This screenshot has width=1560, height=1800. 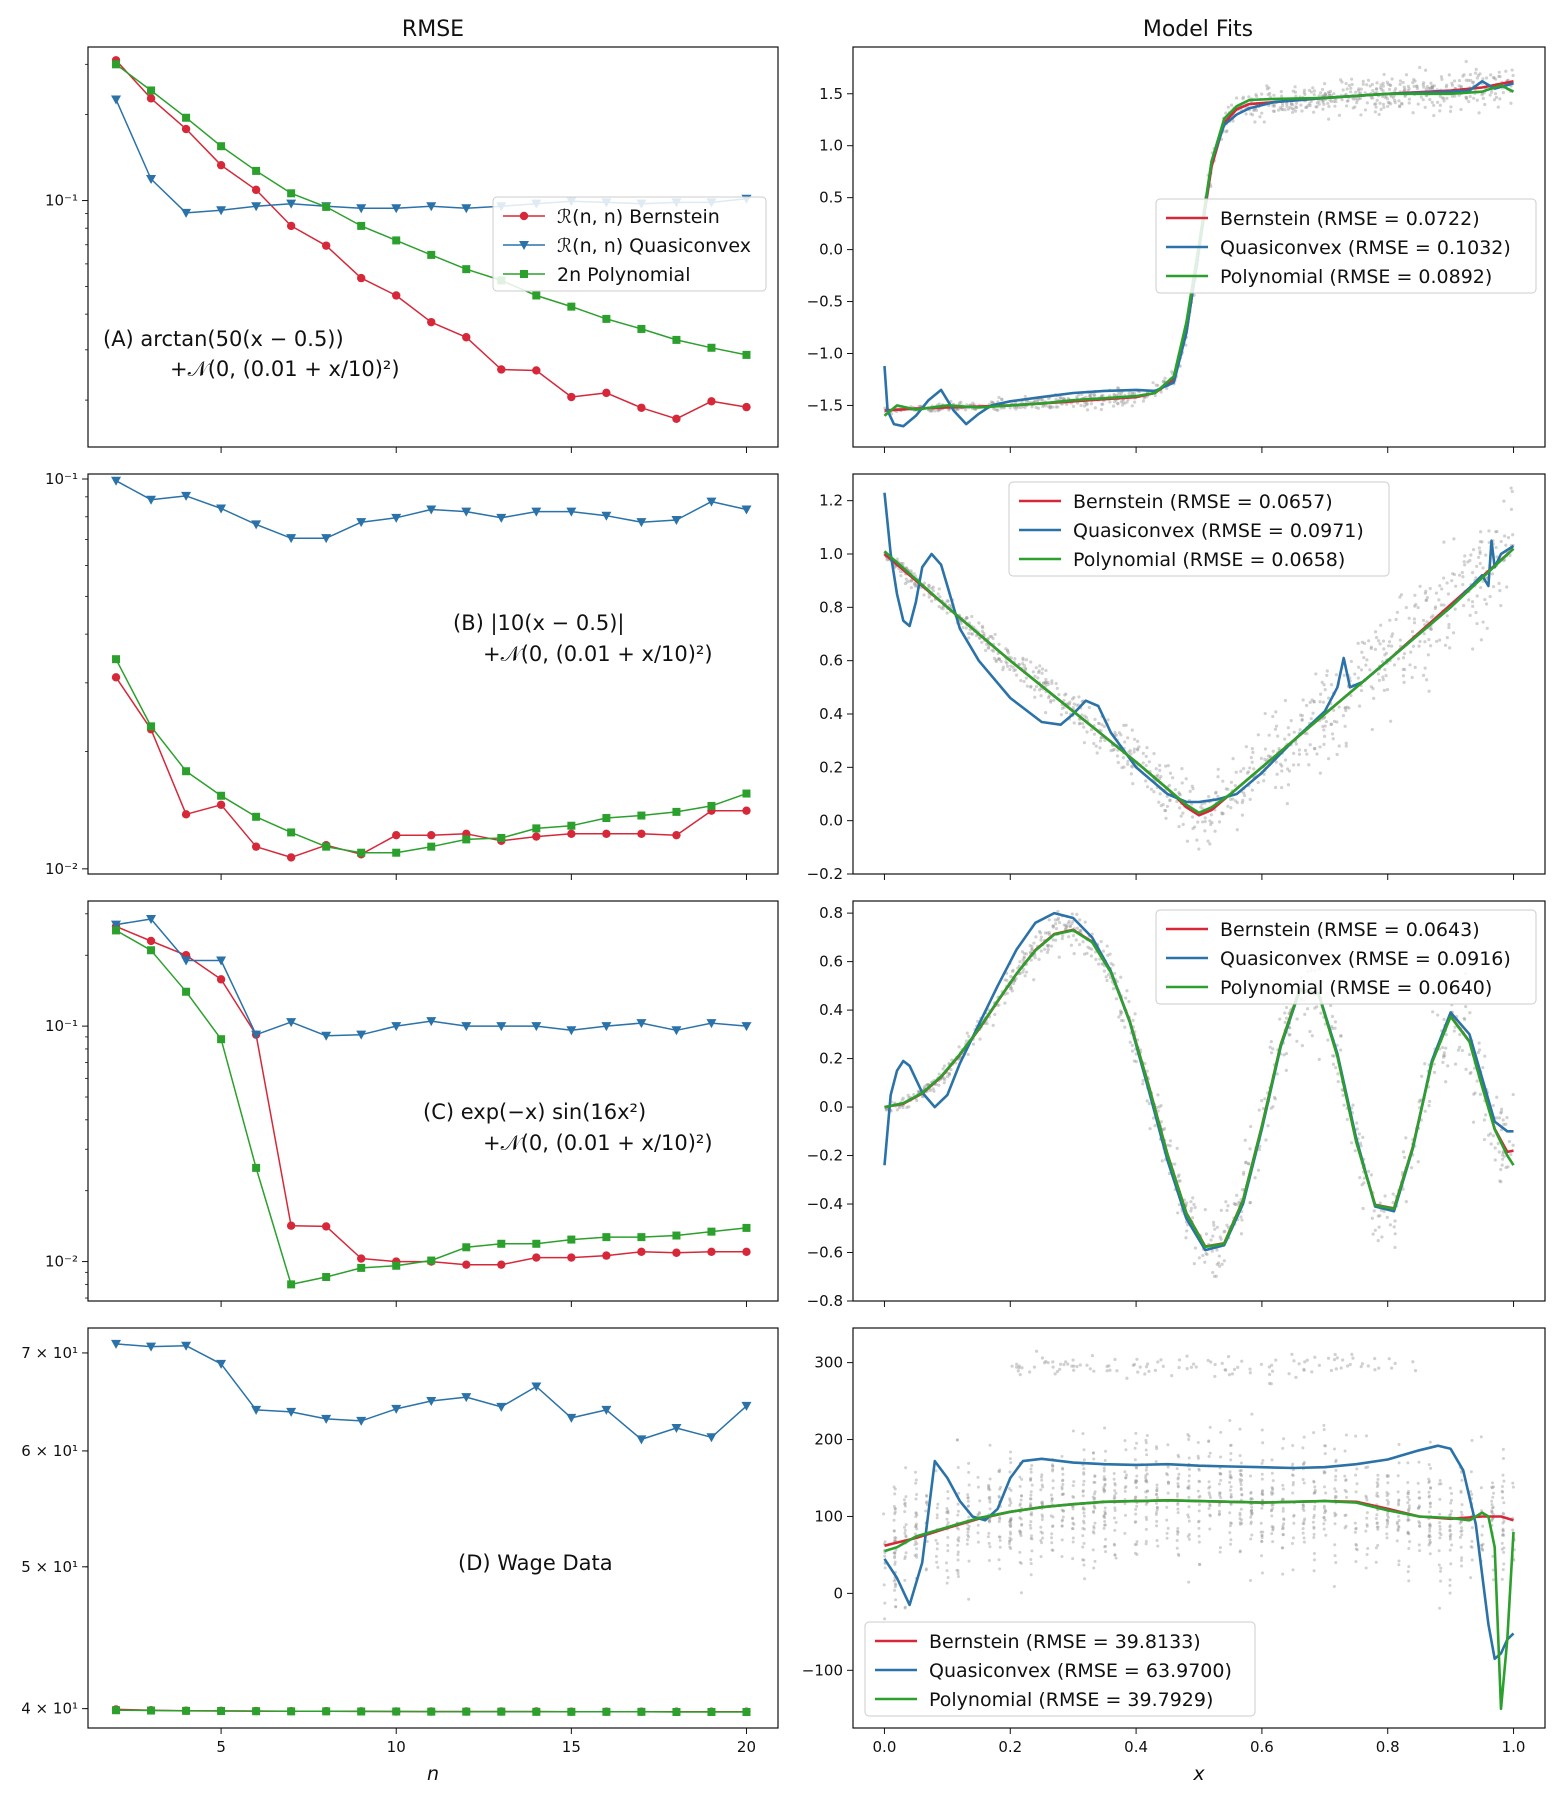 I want to click on D-fit-axes-frame, so click(x=1199, y=1528).